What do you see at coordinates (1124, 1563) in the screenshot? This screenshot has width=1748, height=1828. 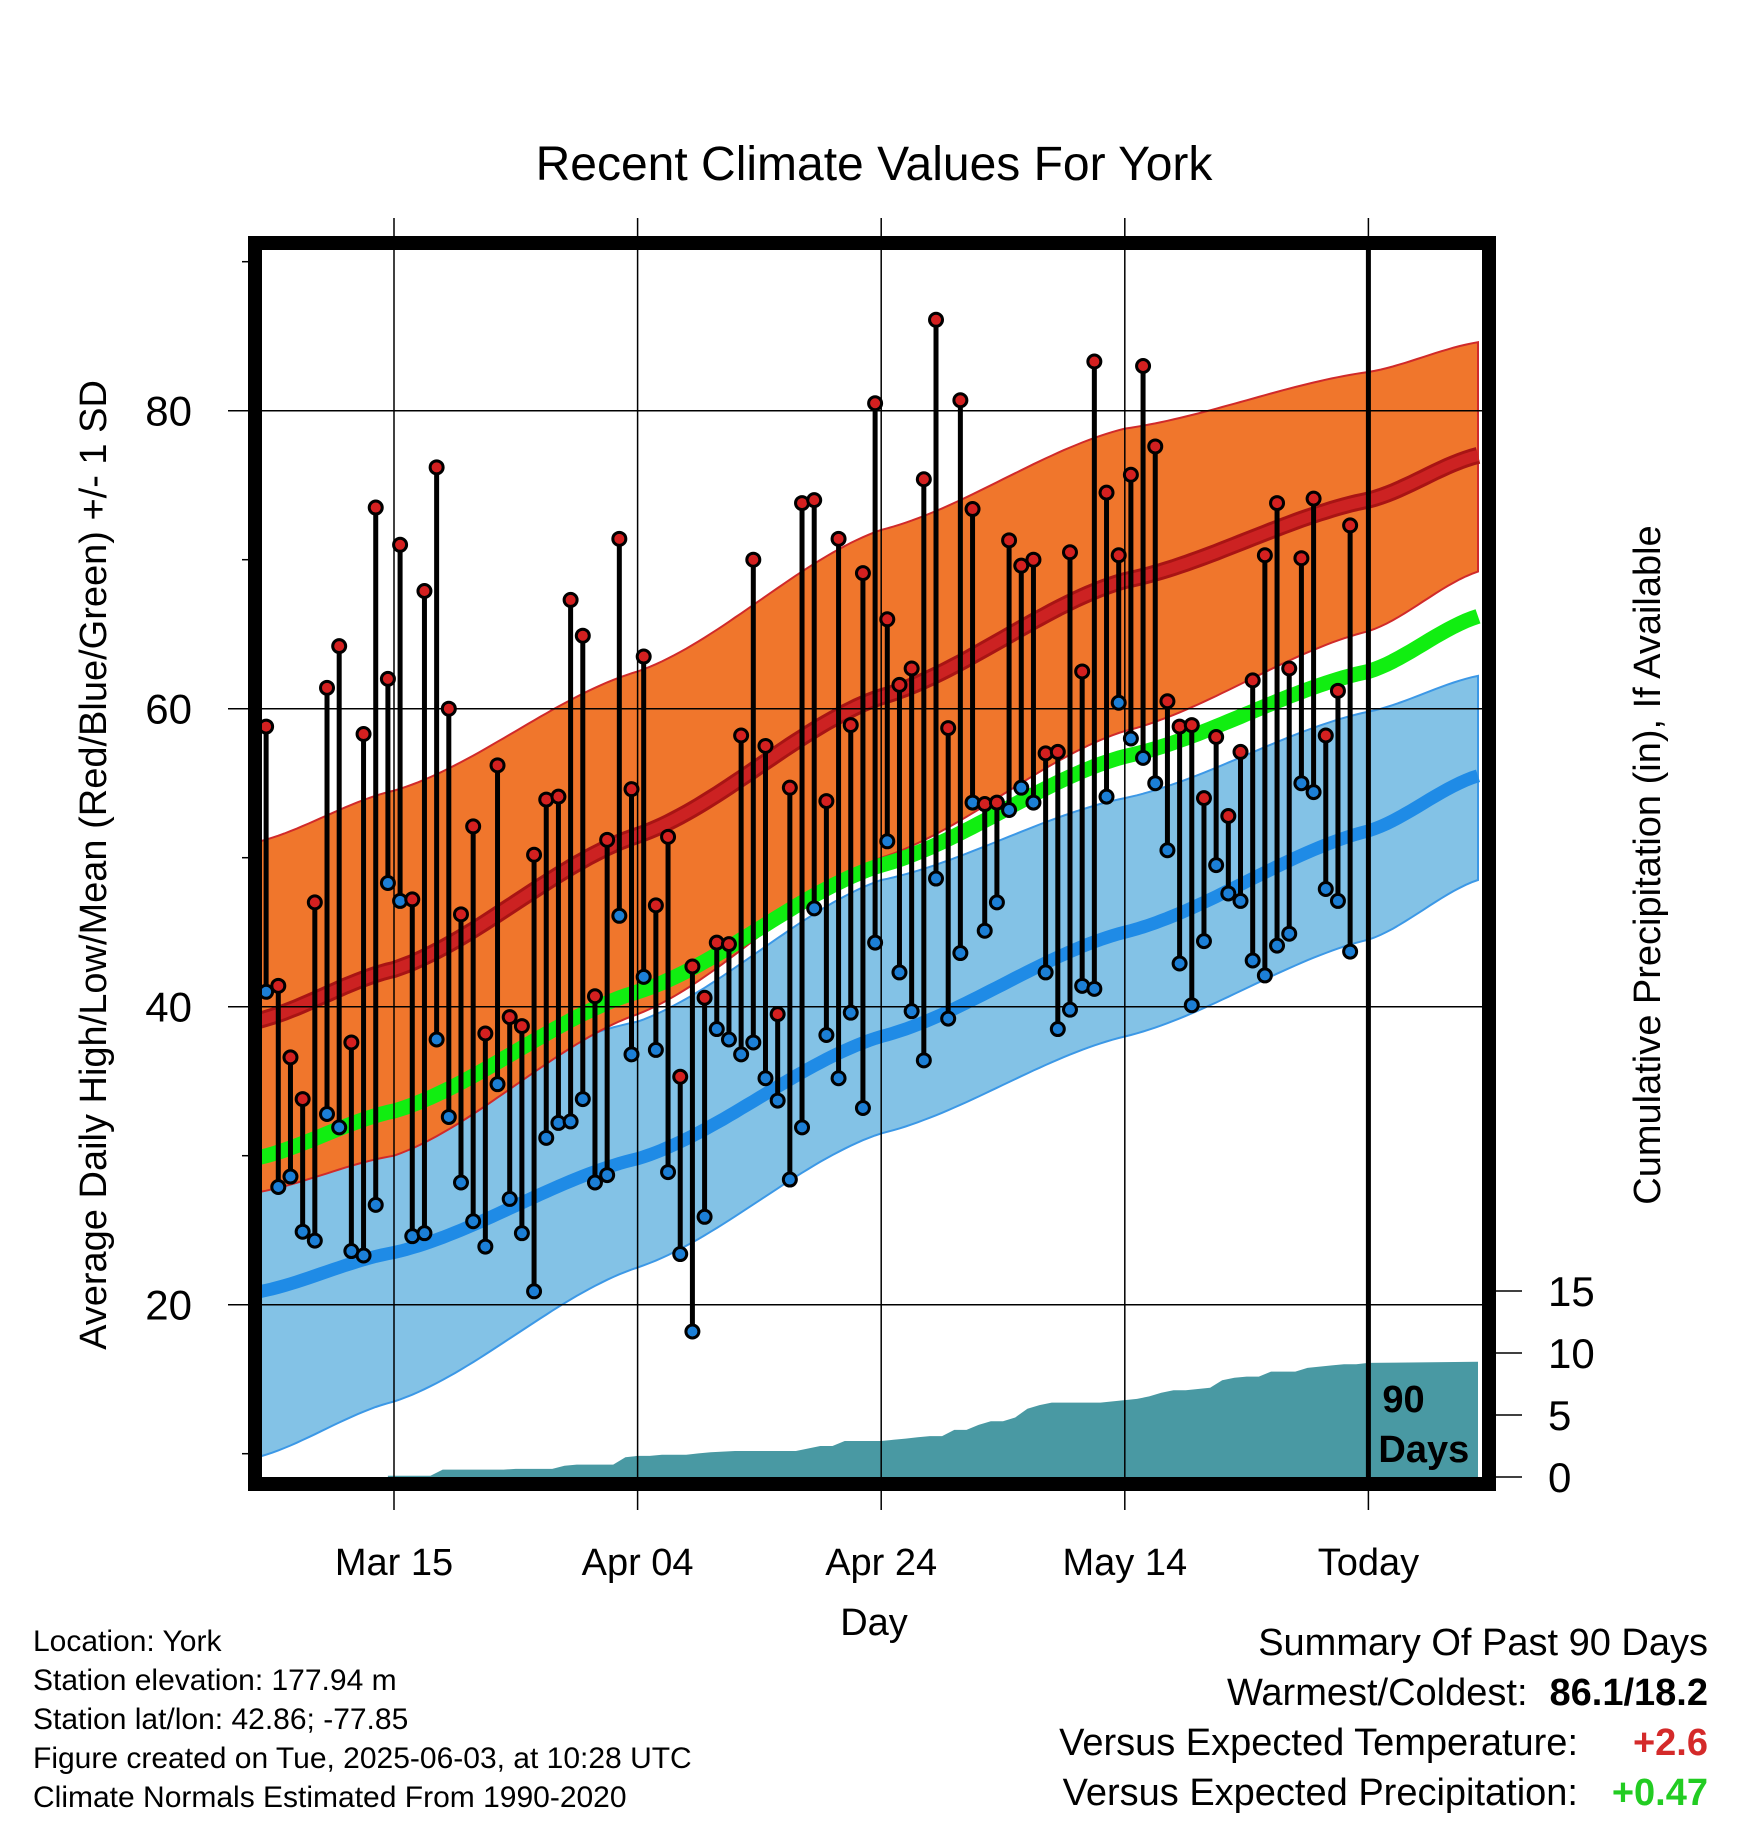 I see `x-tick-label: May 14` at bounding box center [1124, 1563].